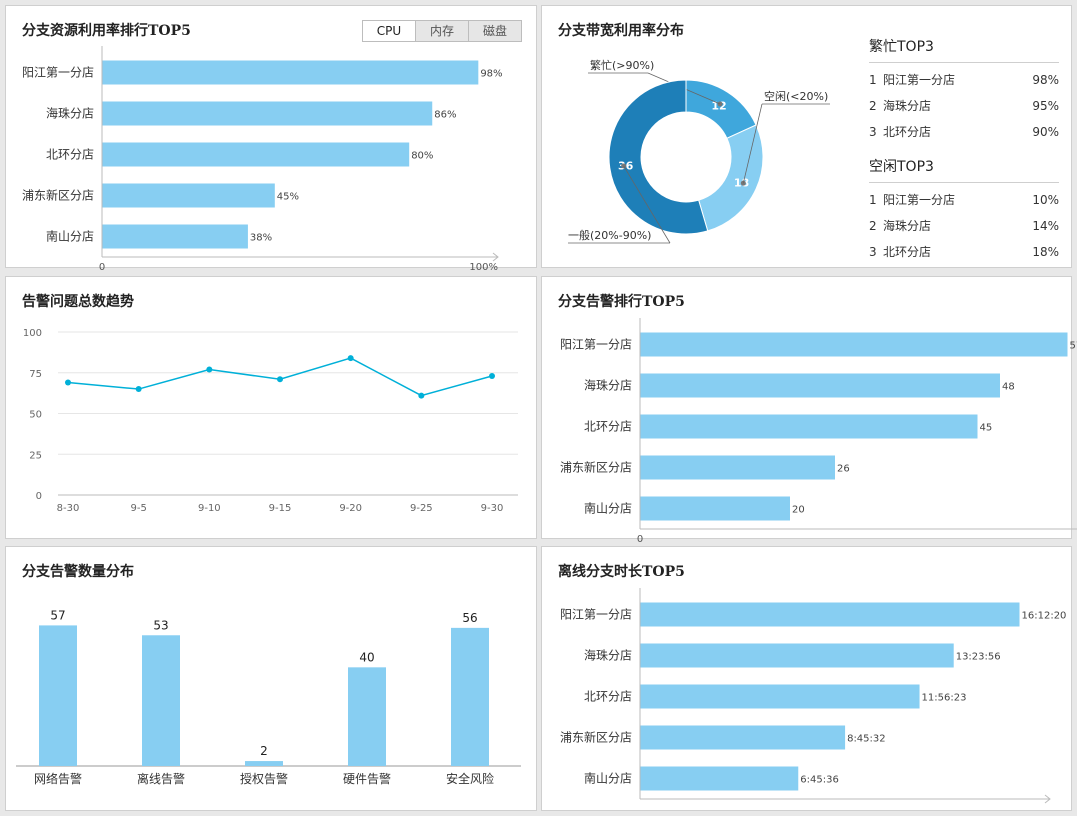 The image size is (1077, 816). I want to click on leader-dot, so click(624, 166).